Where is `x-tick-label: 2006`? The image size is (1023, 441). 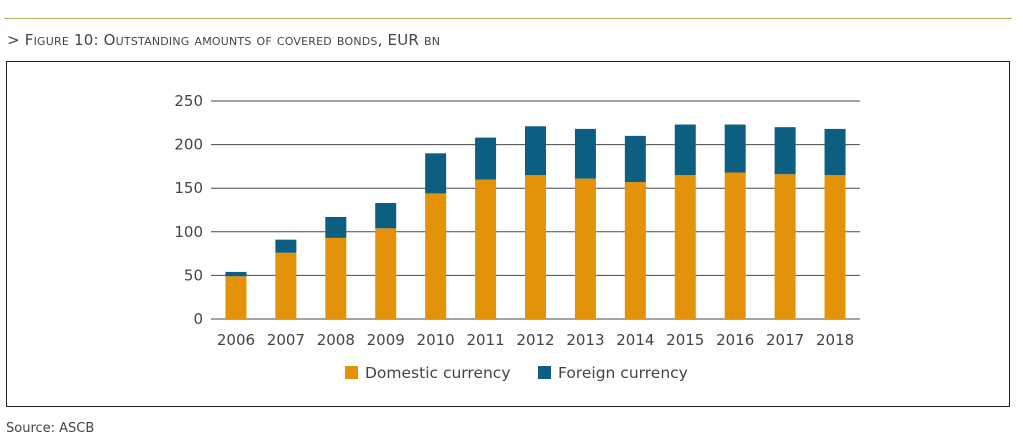 x-tick-label: 2006 is located at coordinates (236, 340).